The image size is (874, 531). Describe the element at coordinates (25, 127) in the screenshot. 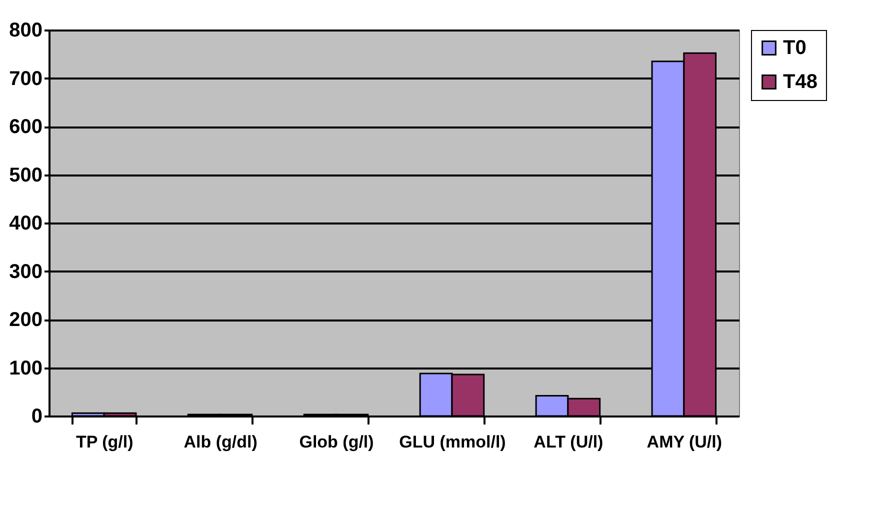

I see `y-tick-label: 600` at that location.